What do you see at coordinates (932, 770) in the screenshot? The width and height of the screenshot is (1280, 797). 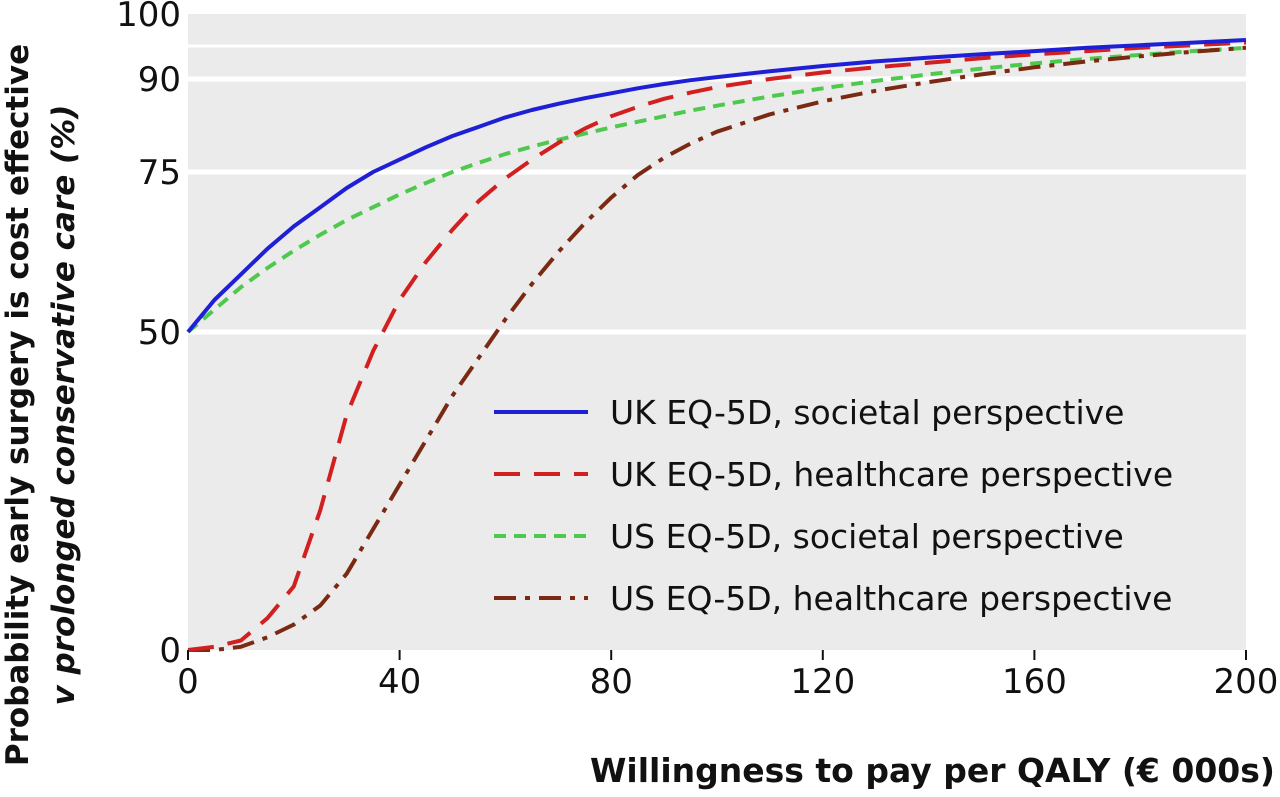 I see `x-axis-label: Willingness to pay per QALY (€ 000s)` at bounding box center [932, 770].